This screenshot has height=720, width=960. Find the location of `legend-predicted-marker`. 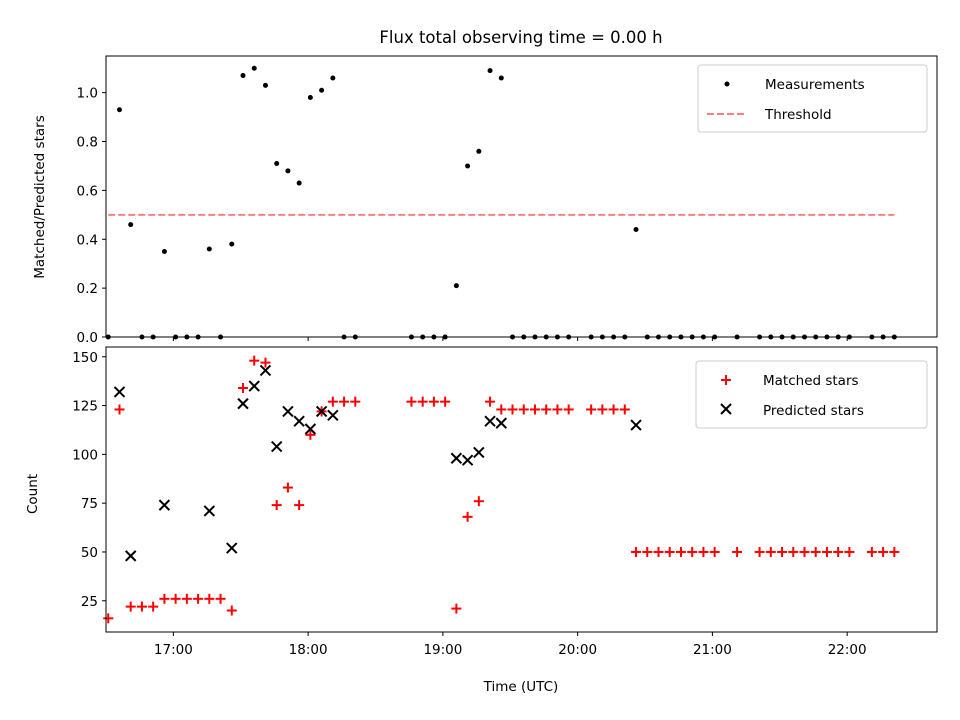

legend-predicted-marker is located at coordinates (726, 409).